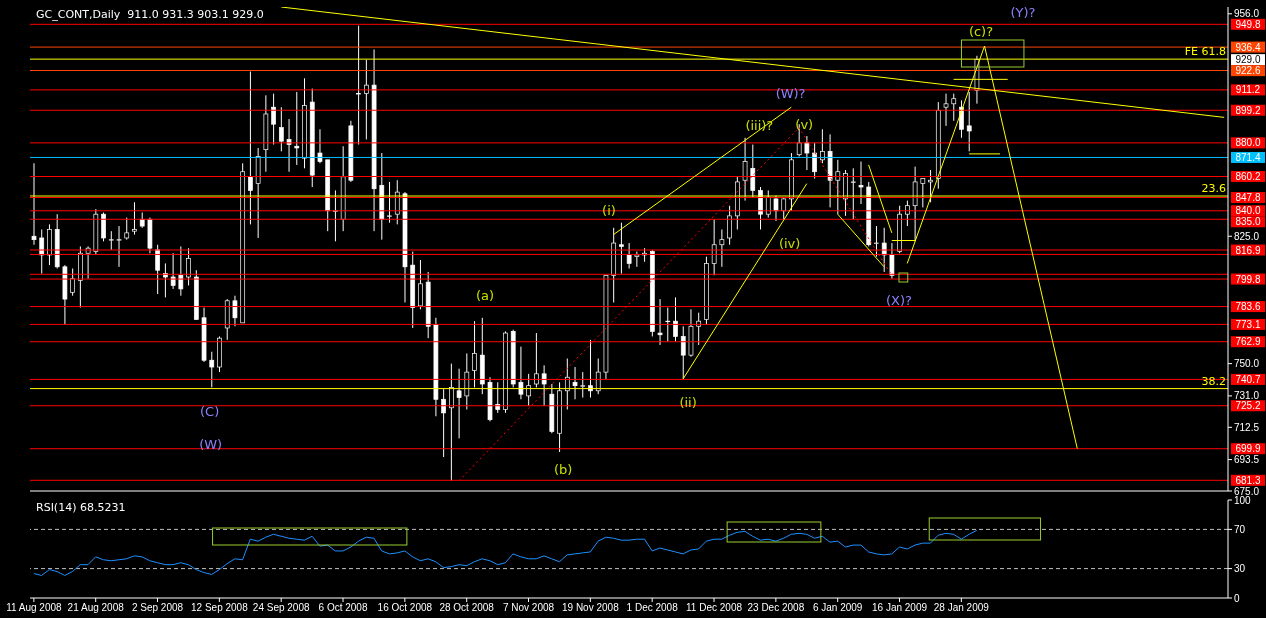  What do you see at coordinates (981, 31) in the screenshot?
I see `annotation: (c)?` at bounding box center [981, 31].